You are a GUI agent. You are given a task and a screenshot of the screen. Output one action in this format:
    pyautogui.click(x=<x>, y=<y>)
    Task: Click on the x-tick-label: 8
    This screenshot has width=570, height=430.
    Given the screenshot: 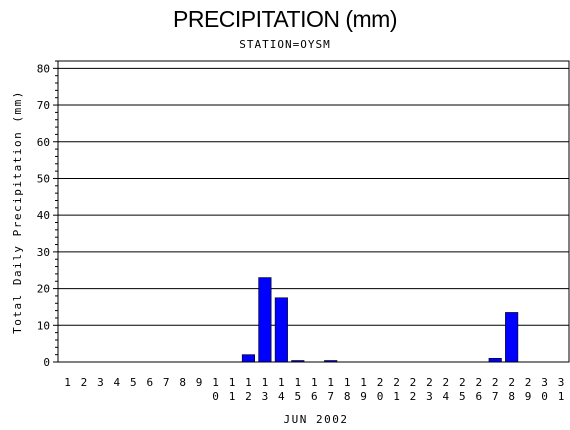 What is the action you would take?
    pyautogui.click(x=182, y=382)
    